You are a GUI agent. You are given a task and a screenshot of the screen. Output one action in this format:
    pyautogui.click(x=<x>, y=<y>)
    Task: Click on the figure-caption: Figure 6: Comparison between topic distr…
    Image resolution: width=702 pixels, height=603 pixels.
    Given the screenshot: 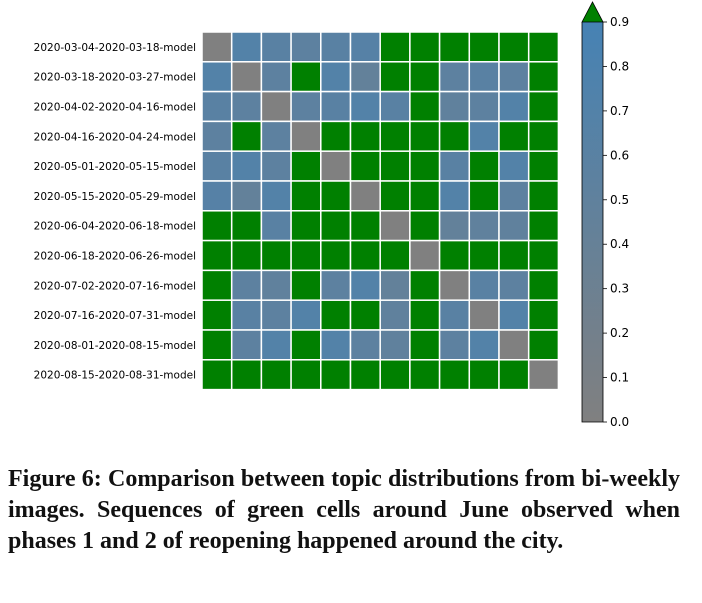 What is the action you would take?
    pyautogui.click(x=344, y=510)
    